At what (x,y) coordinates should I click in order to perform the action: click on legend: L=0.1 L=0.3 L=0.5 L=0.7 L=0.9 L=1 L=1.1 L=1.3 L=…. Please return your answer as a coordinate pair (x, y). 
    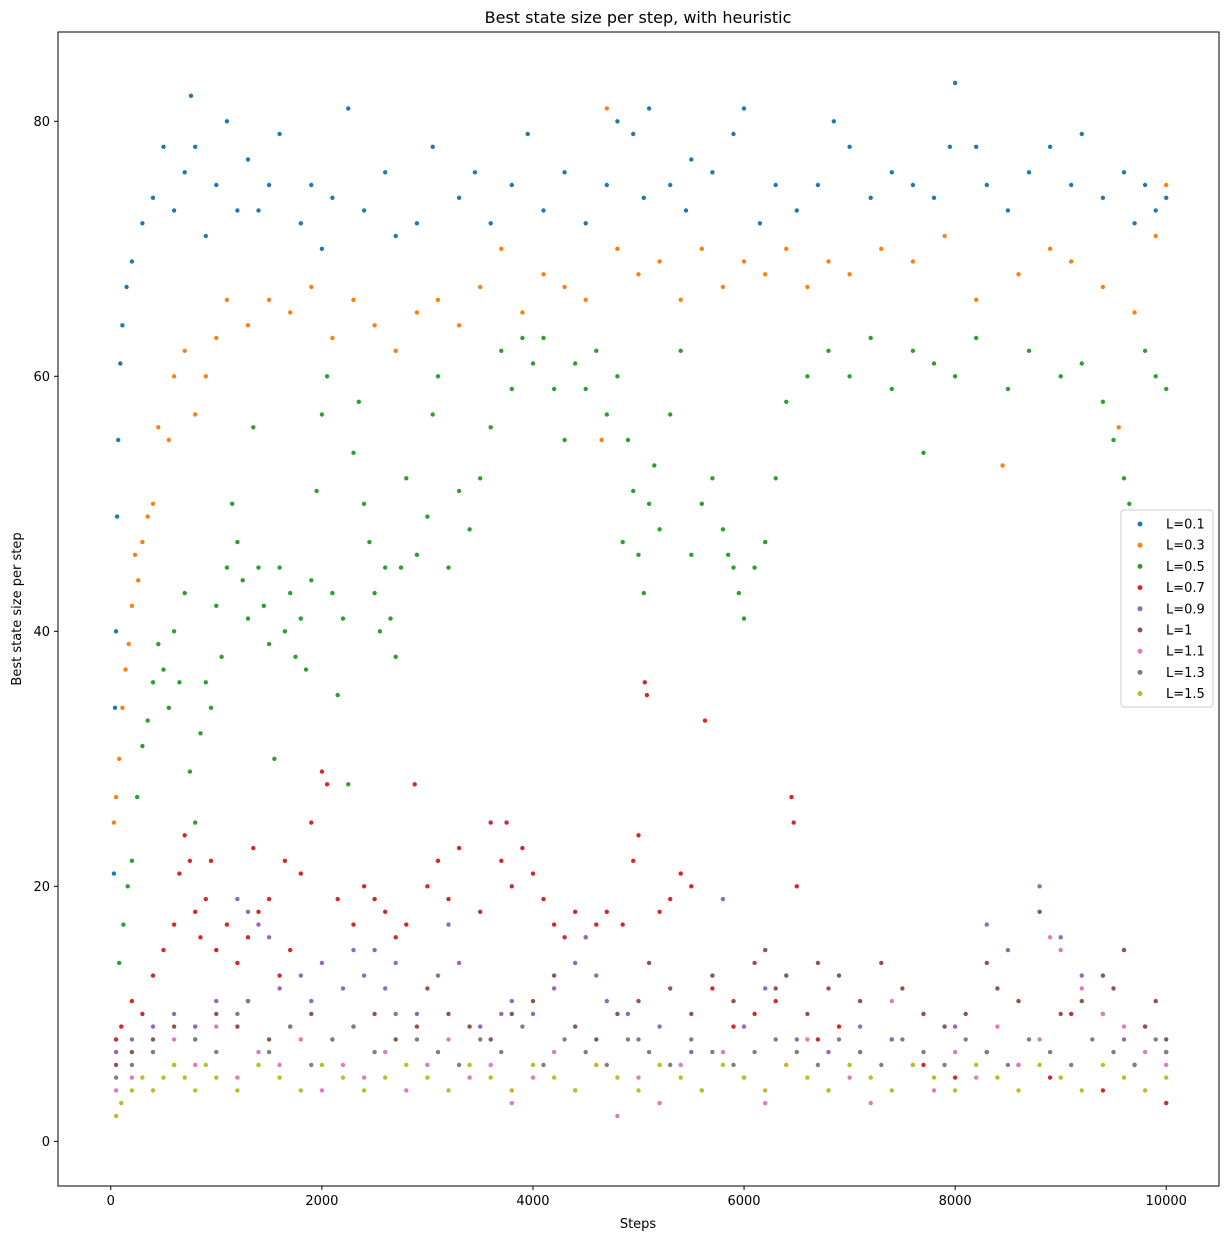
    Looking at the image, I should click on (1167, 608).